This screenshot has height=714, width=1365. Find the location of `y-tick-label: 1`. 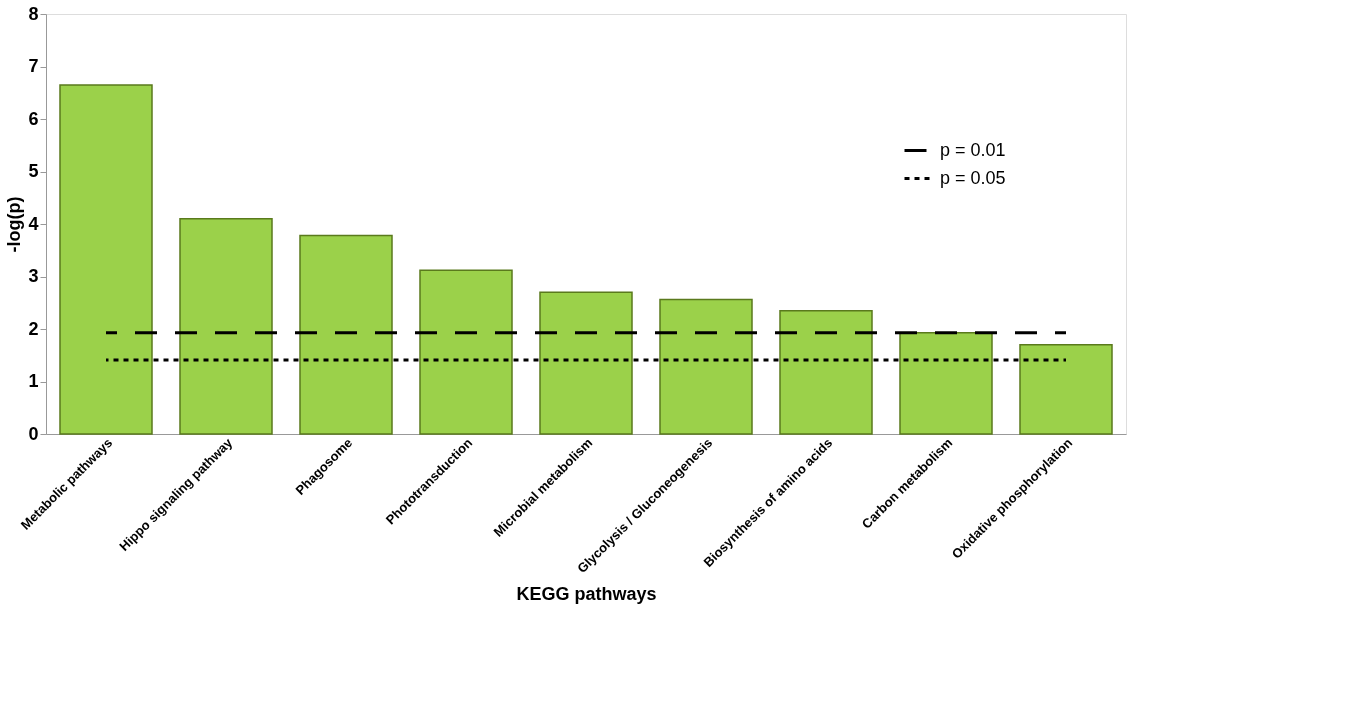

y-tick-label: 1 is located at coordinates (33, 381).